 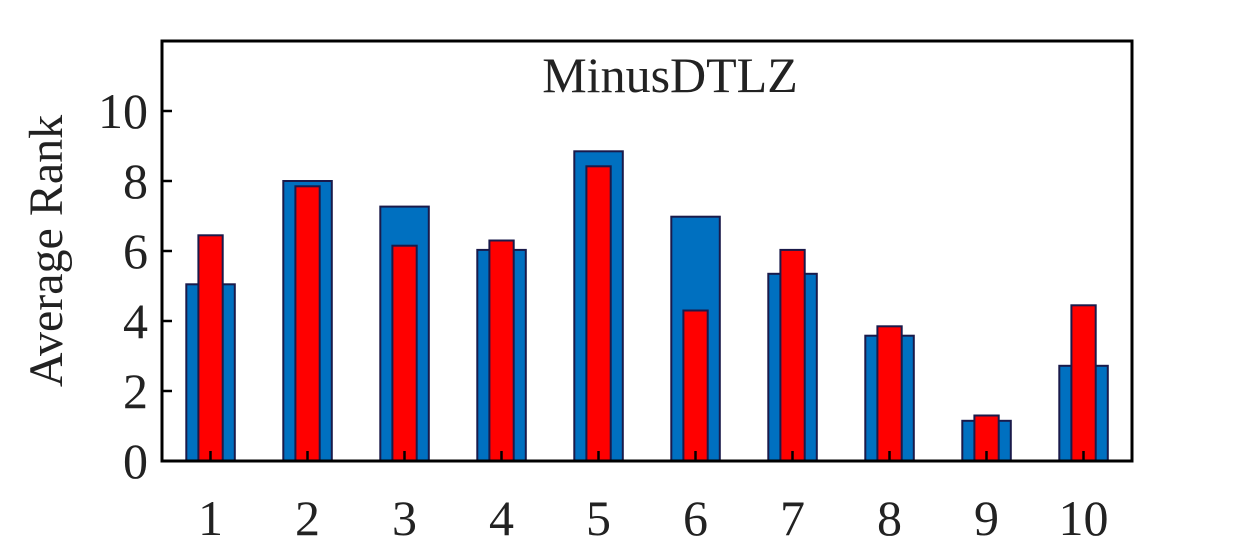 I want to click on x-tick-label: 5, so click(x=598, y=518).